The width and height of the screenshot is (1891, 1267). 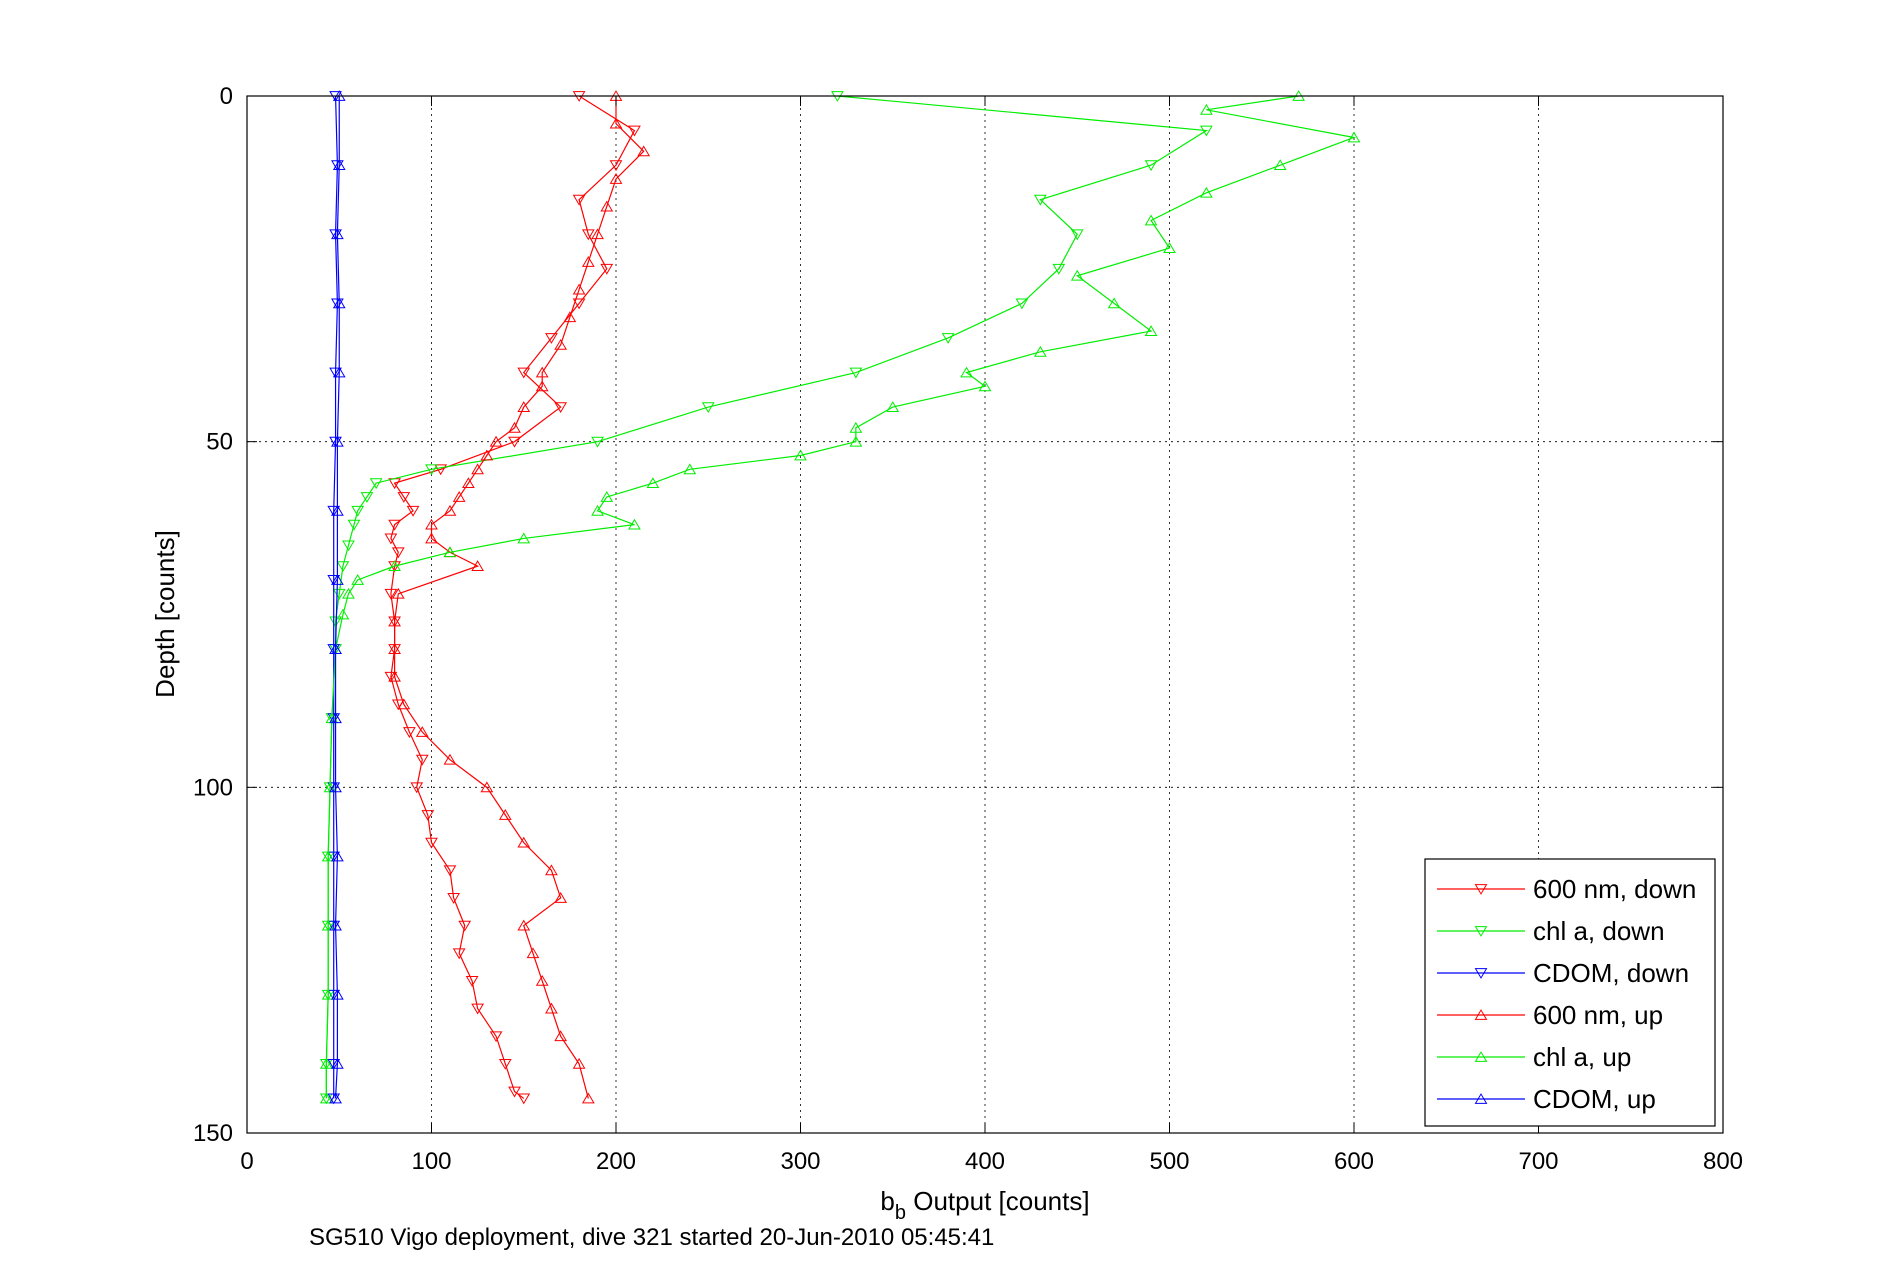 I want to click on y-tick-label: 150, so click(x=213, y=1133).